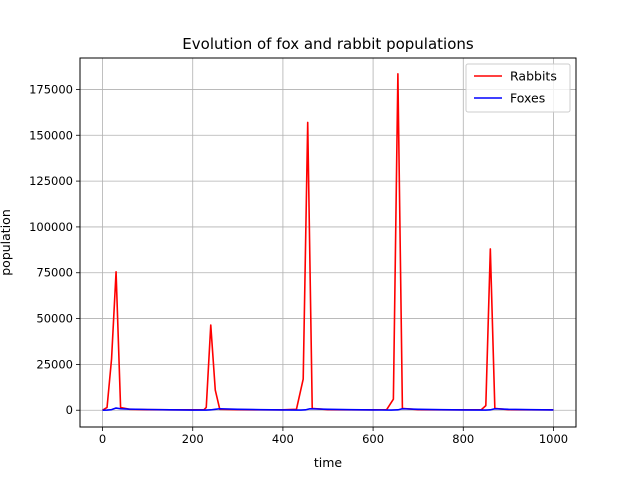 The image size is (640, 480). Describe the element at coordinates (51, 181) in the screenshot. I see `y-tick-label: 125000` at that location.